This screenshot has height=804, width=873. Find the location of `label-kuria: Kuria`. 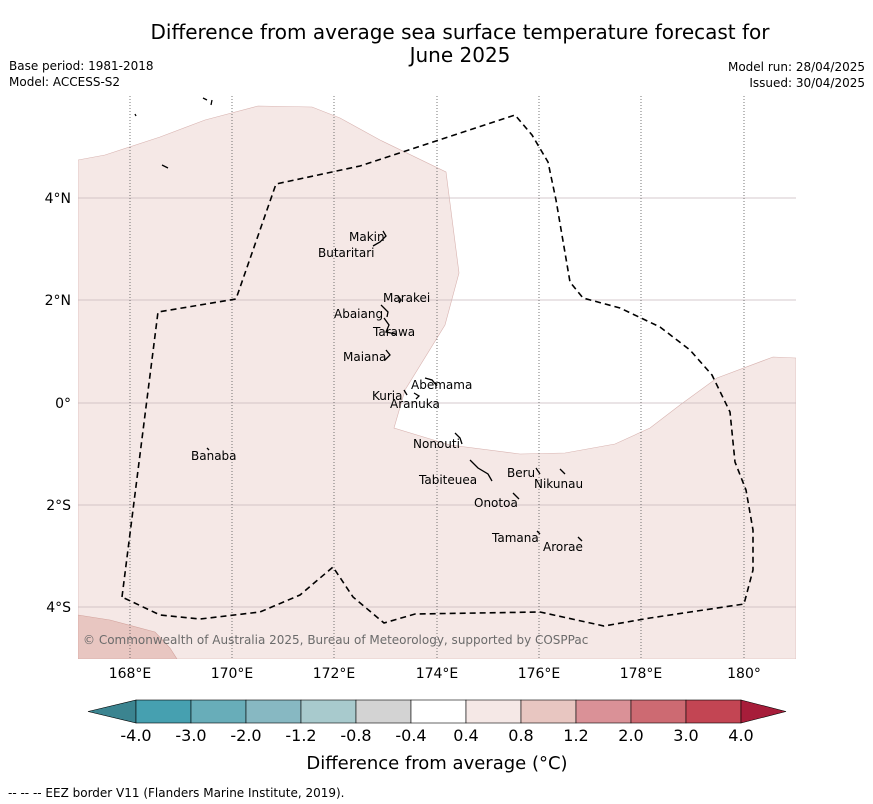

label-kuria: Kuria is located at coordinates (387, 396).